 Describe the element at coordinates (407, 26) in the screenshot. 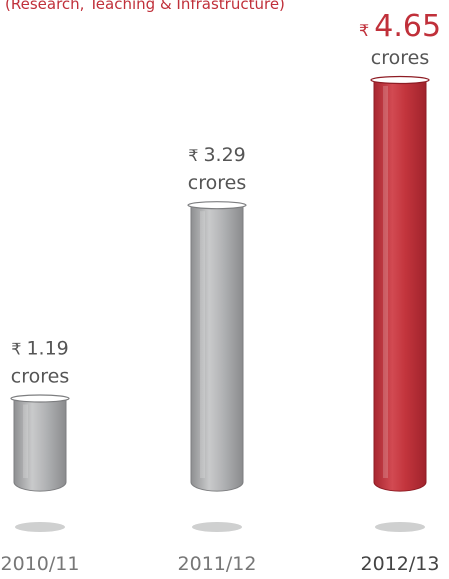

I see `value-number: 4.65` at that location.